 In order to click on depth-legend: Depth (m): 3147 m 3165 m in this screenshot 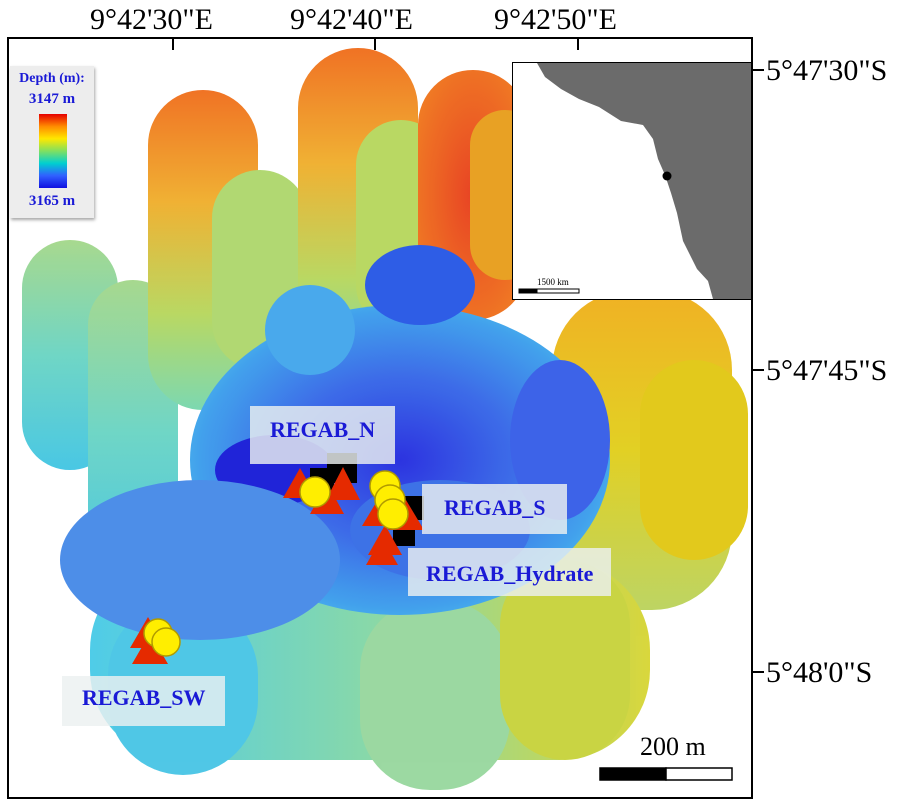, I will do `click(52, 142)`.